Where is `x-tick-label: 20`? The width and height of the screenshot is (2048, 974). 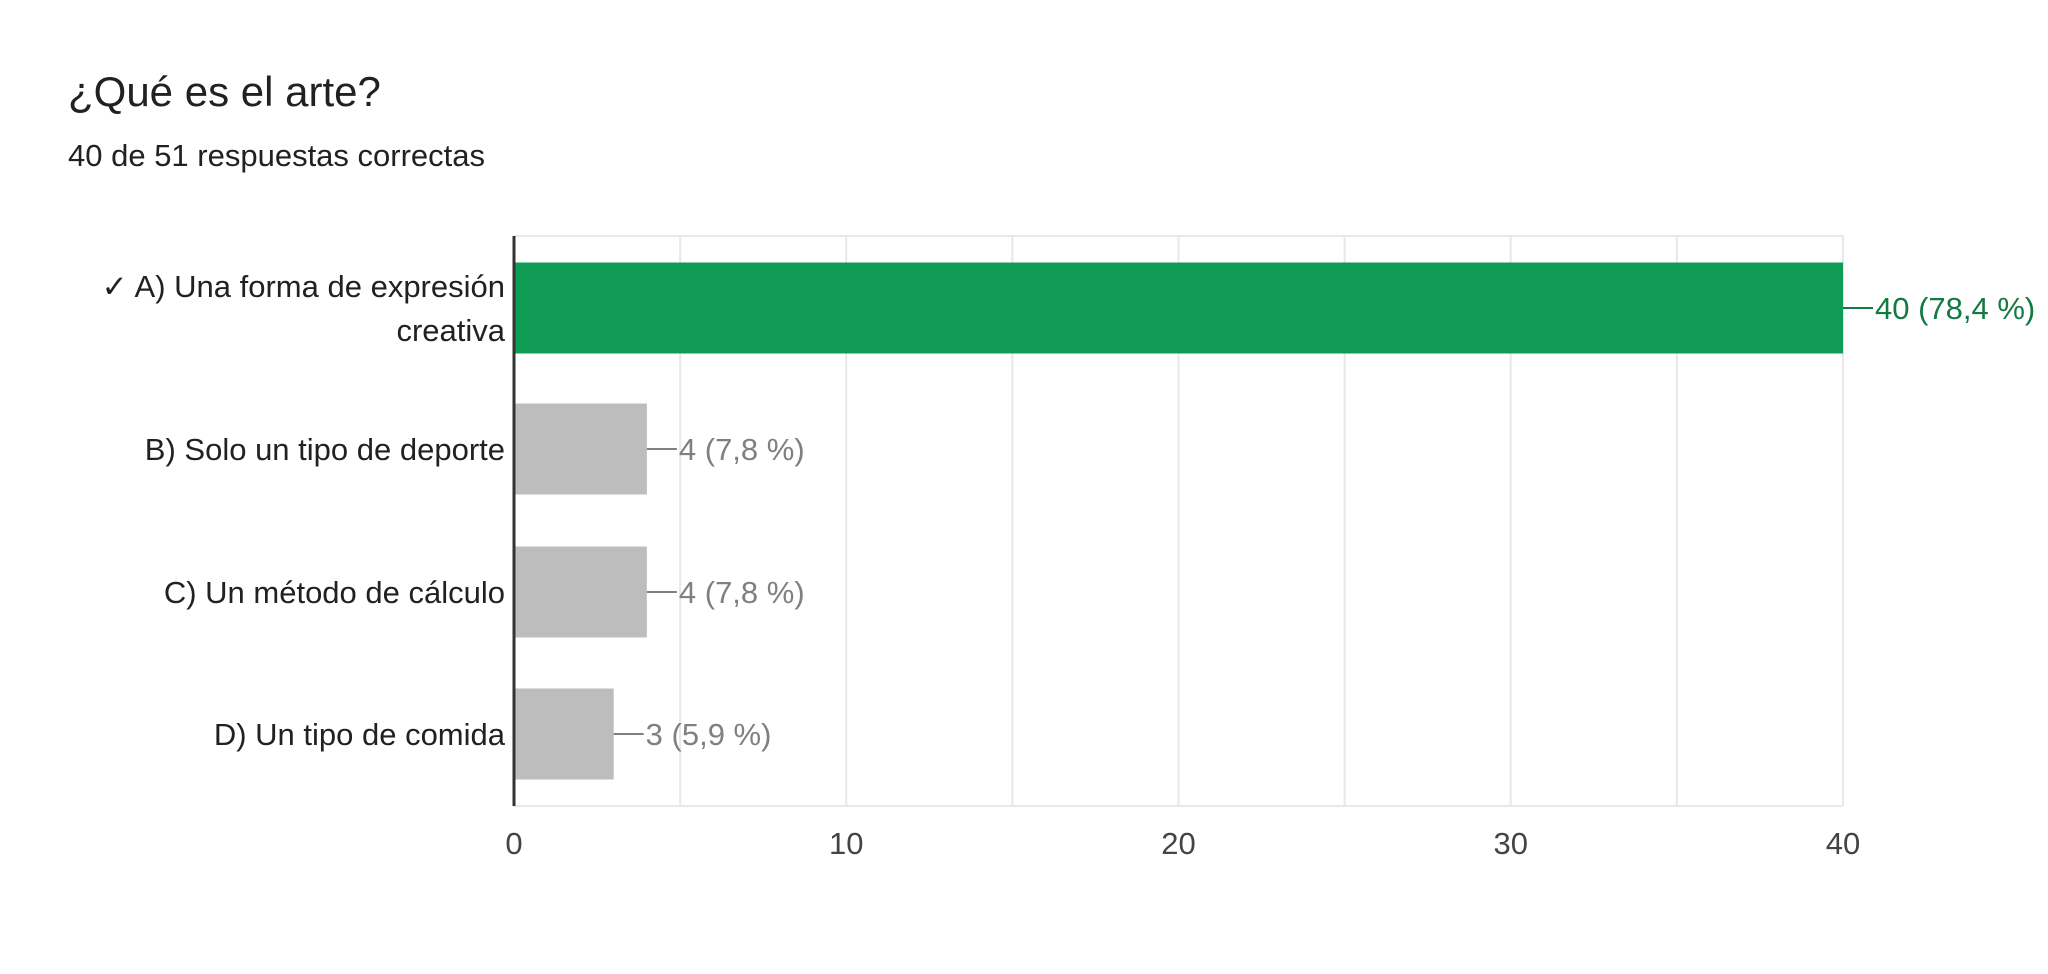 x-tick-label: 20 is located at coordinates (1178, 843).